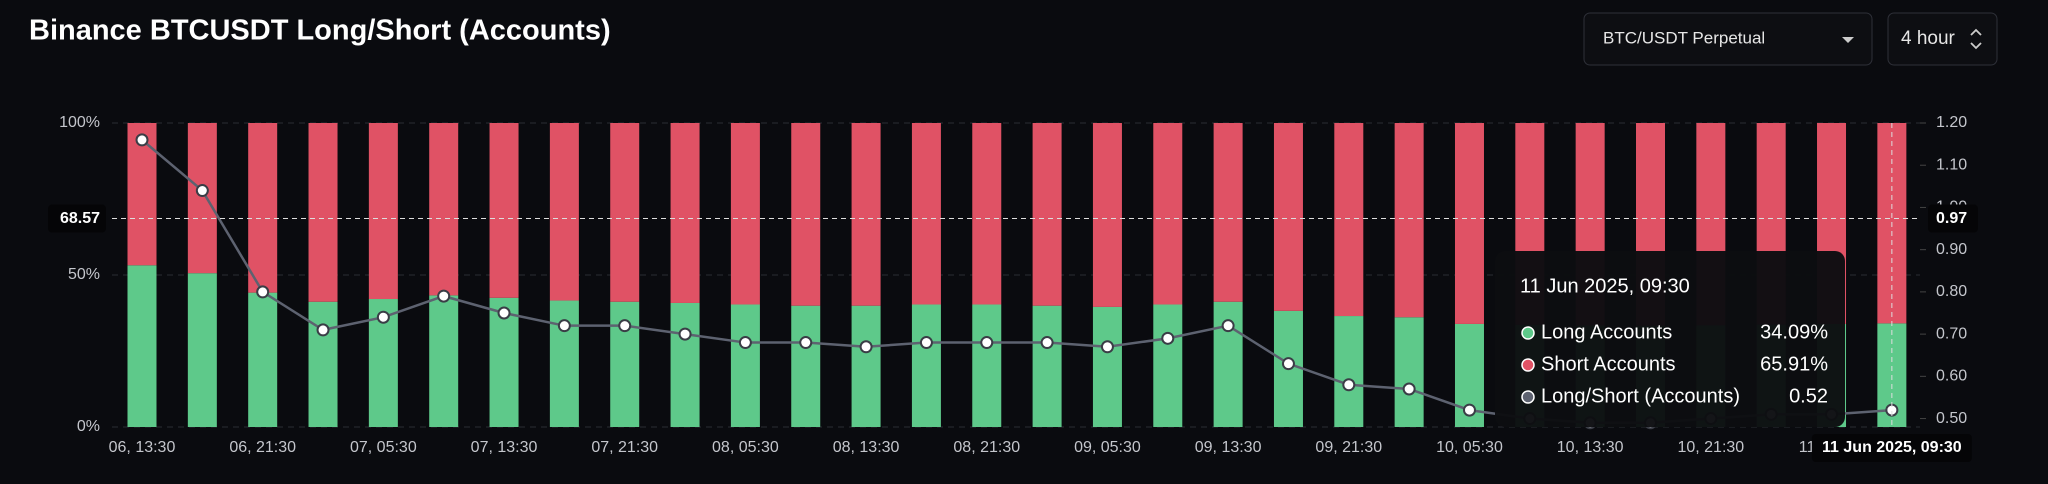 The image size is (2048, 484). What do you see at coordinates (142, 447) in the screenshot?
I see `x-tick-label: 06, 13:30` at bounding box center [142, 447].